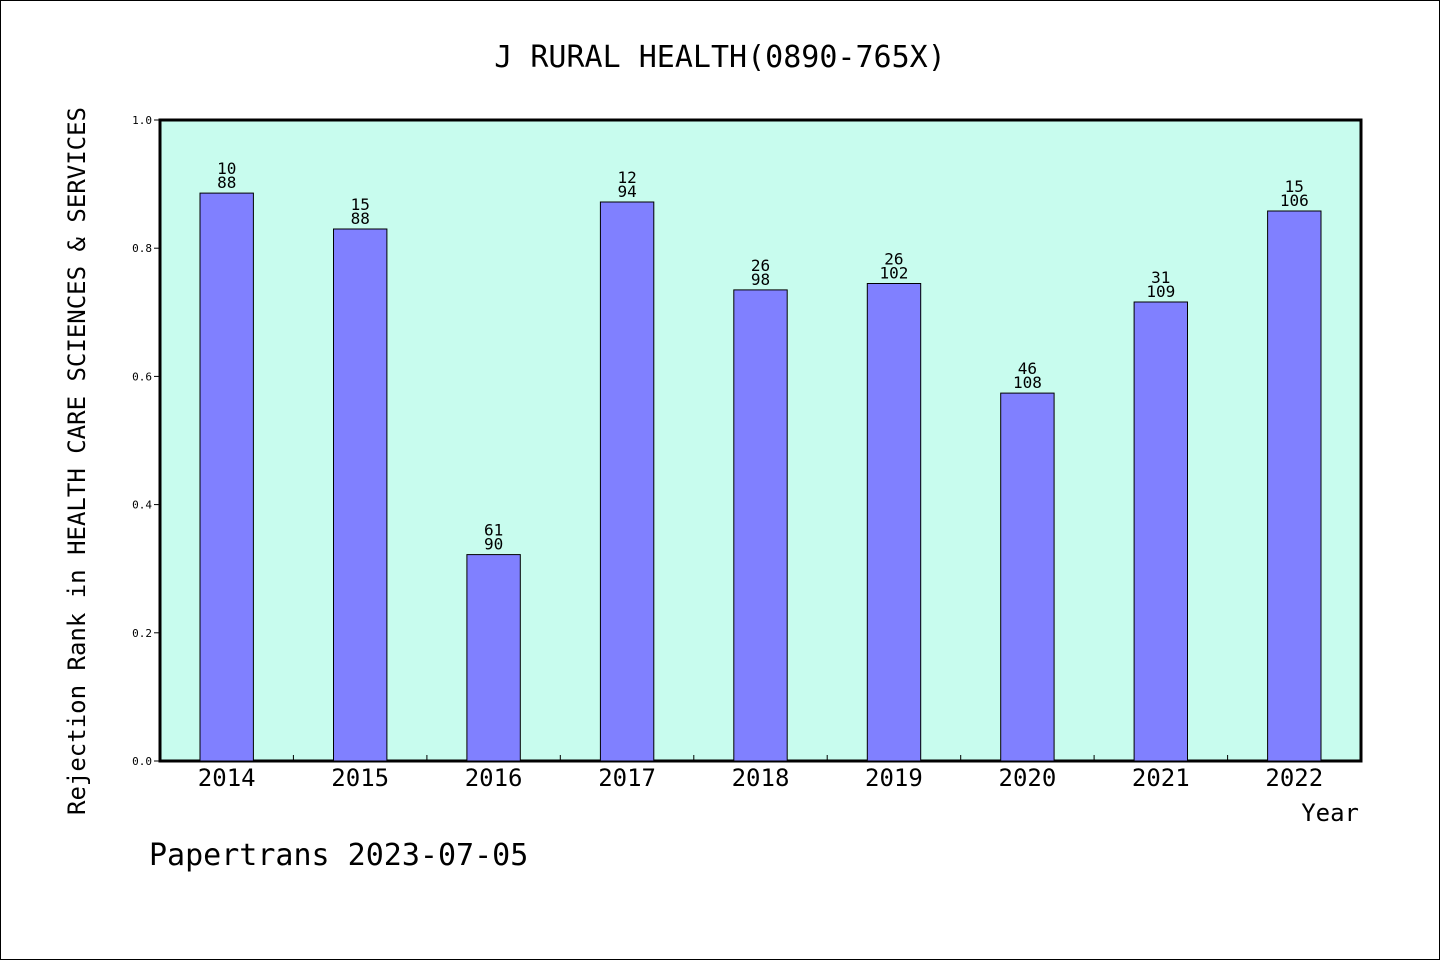  Describe the element at coordinates (1160, 277) in the screenshot. I see `bar-label-top-2021: 31` at that location.